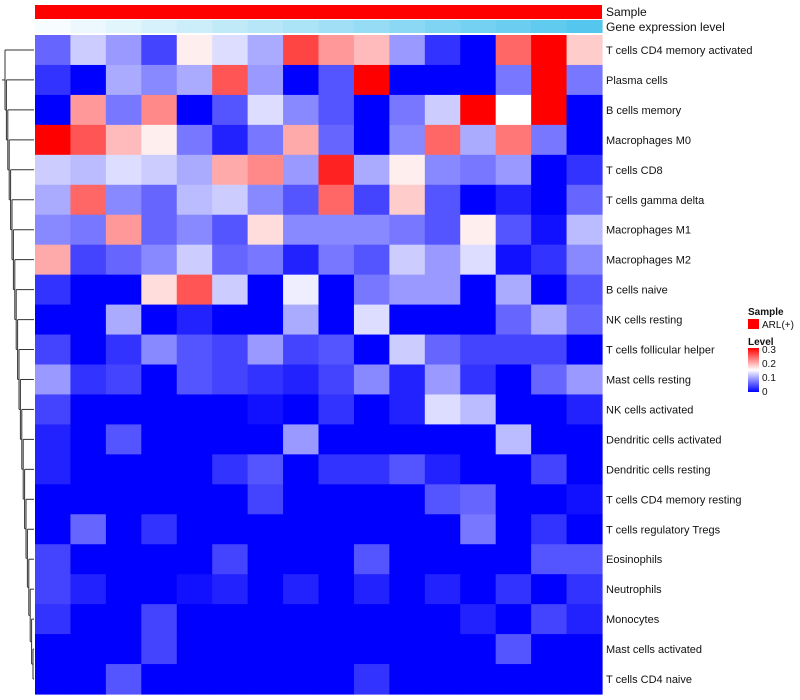 This screenshot has width=800, height=700. What do you see at coordinates (765, 392) in the screenshot?
I see `legend-tick: 0` at bounding box center [765, 392].